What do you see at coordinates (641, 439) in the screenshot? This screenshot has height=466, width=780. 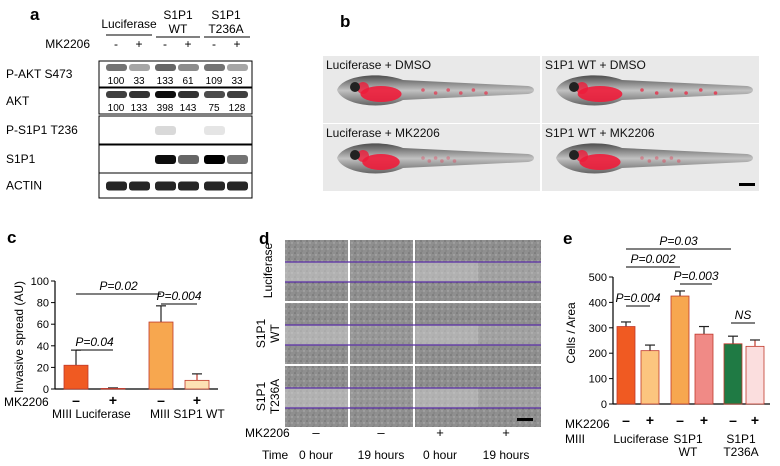 I see `group-label-e-0-0: Luciferase` at bounding box center [641, 439].